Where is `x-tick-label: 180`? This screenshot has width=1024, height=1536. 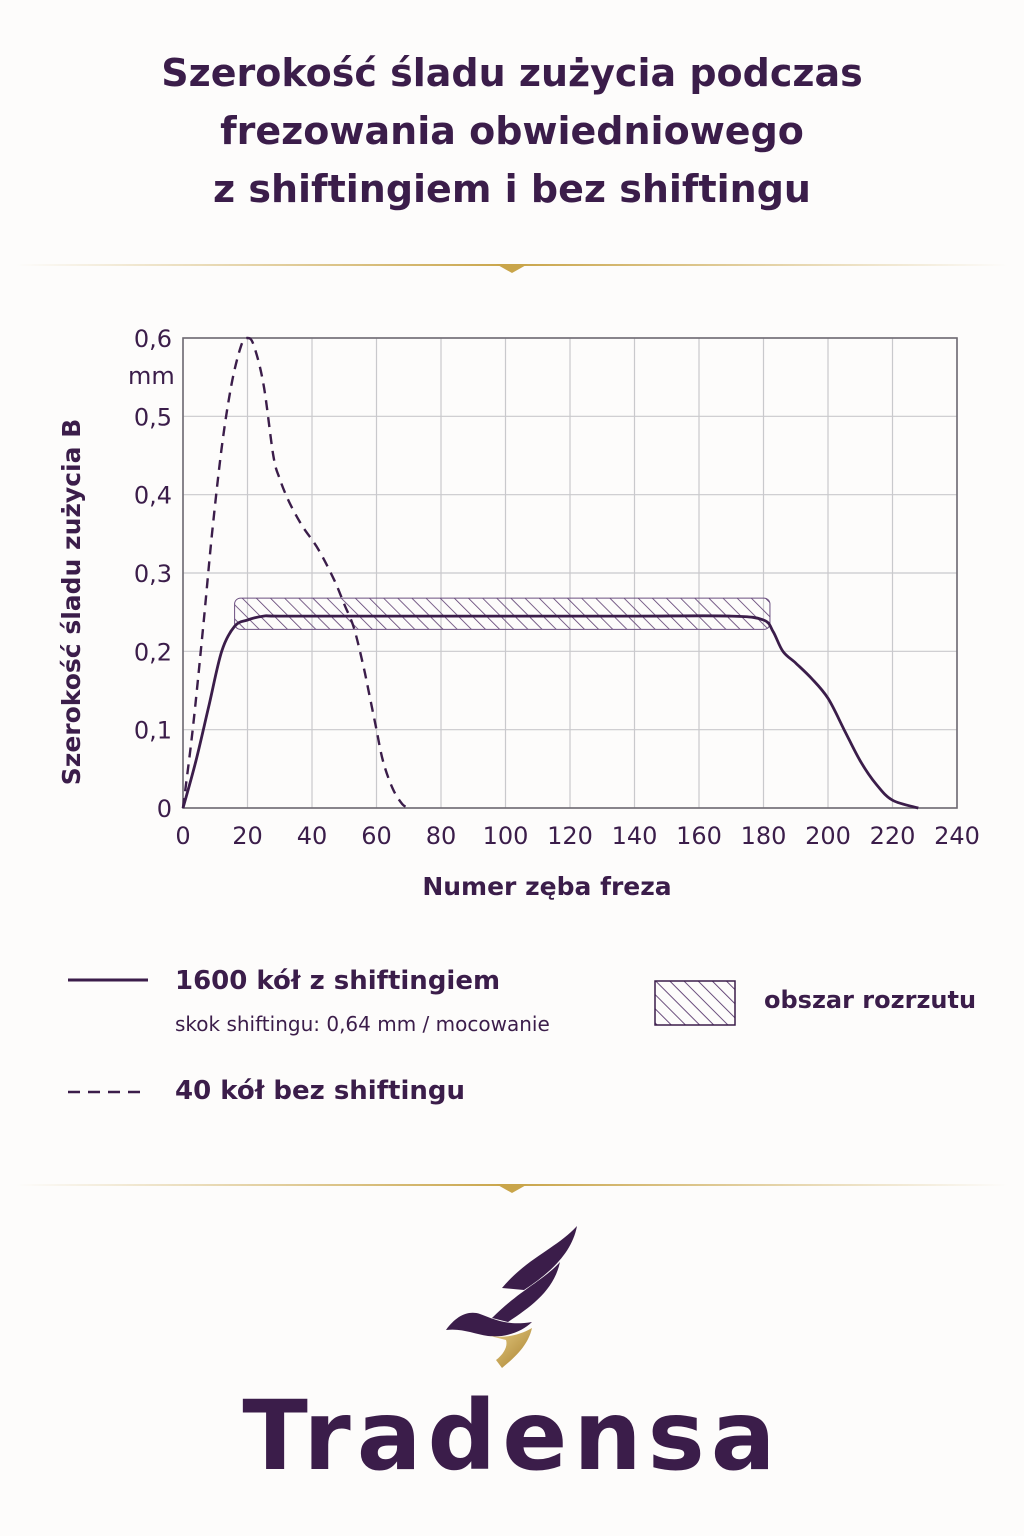
x-tick-label: 180 is located at coordinates (764, 836).